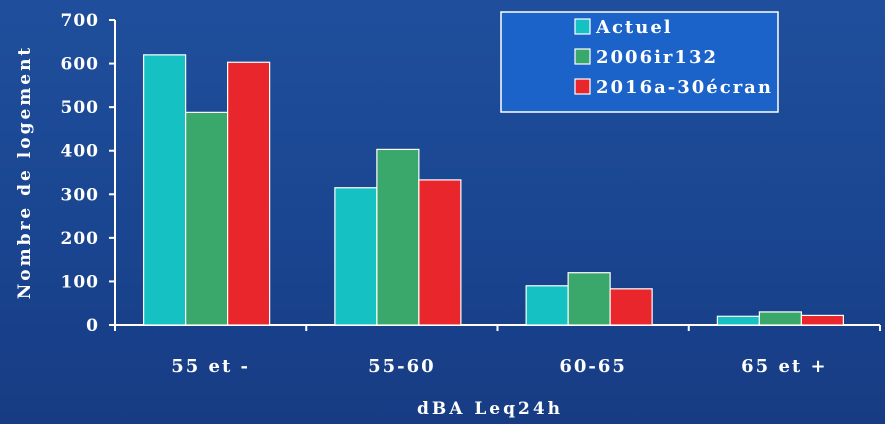 The image size is (885, 424). What do you see at coordinates (497, 350) in the screenshot?
I see `x-axis: 55 et - 55-60 60-65 65 et +` at bounding box center [497, 350].